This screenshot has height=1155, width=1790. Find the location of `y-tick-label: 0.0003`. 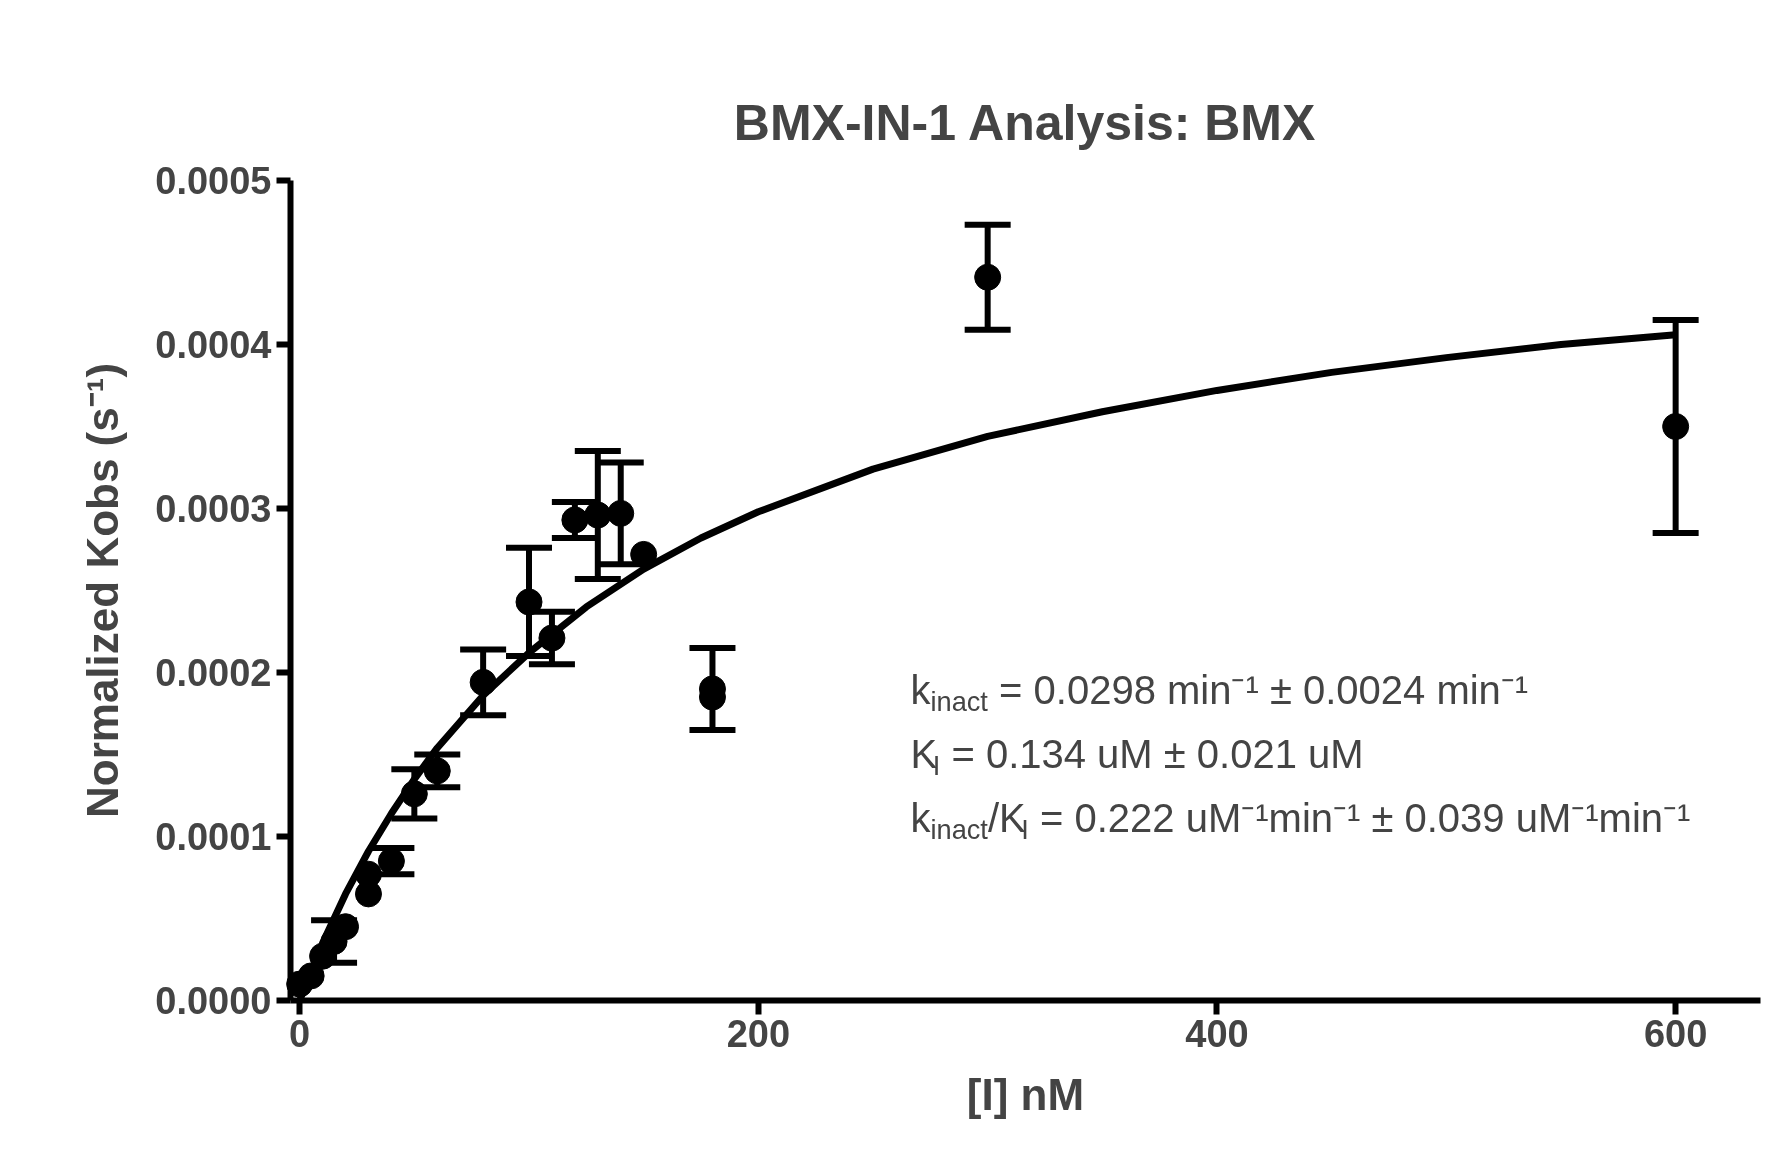

y-tick-label: 0.0003 is located at coordinates (213, 509).